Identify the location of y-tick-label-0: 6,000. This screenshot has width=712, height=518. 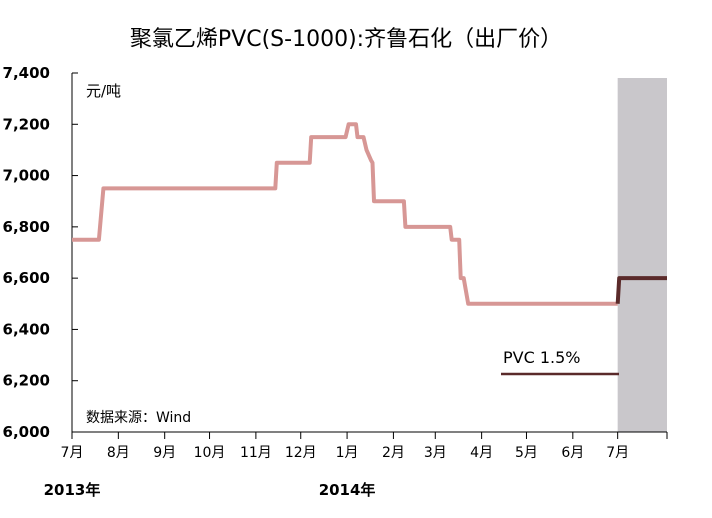
(26, 432).